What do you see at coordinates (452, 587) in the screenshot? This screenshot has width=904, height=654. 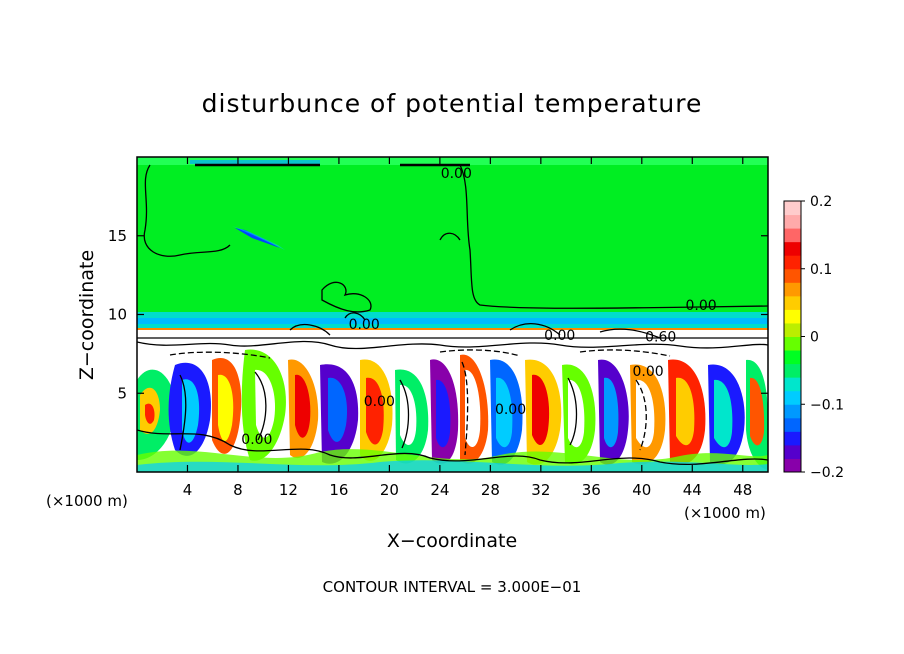 I see `contour-interval-note: CONTOUR INTERVAL = 3.000E−01` at bounding box center [452, 587].